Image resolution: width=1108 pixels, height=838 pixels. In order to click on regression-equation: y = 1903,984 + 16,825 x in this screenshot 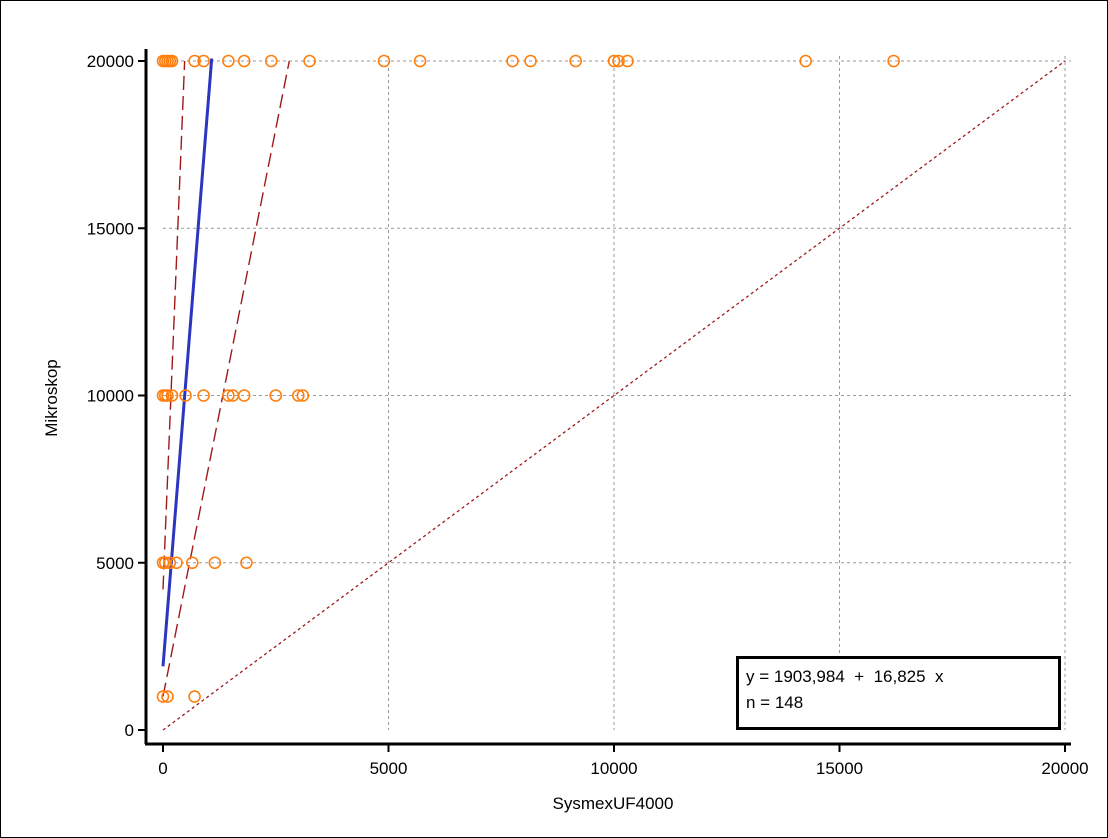, I will do `click(845, 676)`.